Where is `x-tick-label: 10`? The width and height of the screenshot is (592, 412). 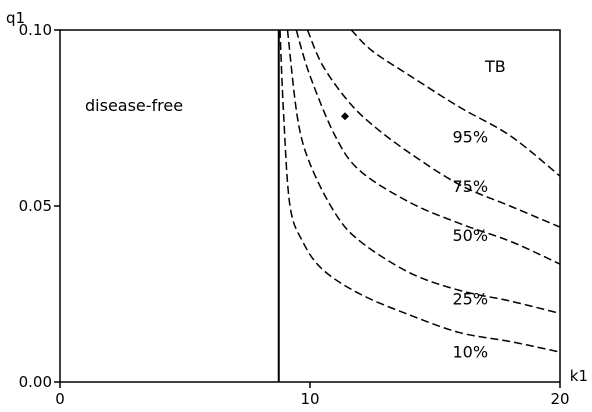 x-tick-label: 10 is located at coordinates (309, 399).